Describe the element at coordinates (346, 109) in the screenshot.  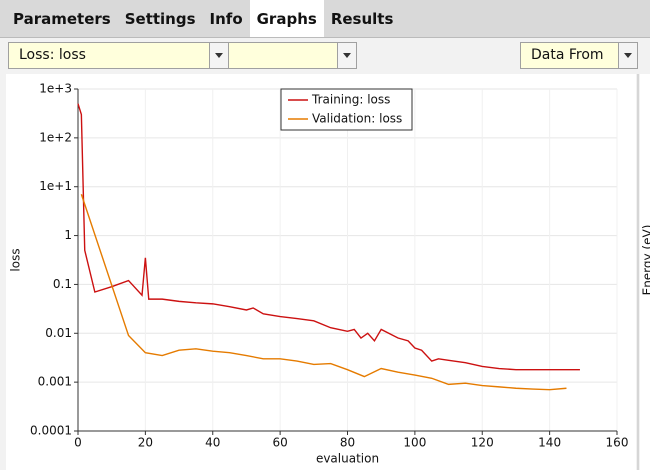
I see `legend-box` at that location.